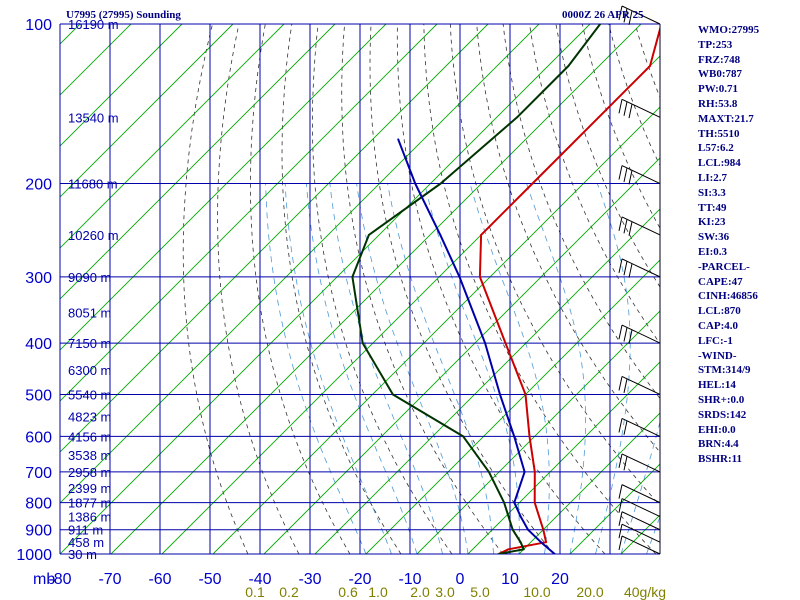  What do you see at coordinates (38, 278) in the screenshot?
I see `pressure-tick-label: 300` at bounding box center [38, 278].